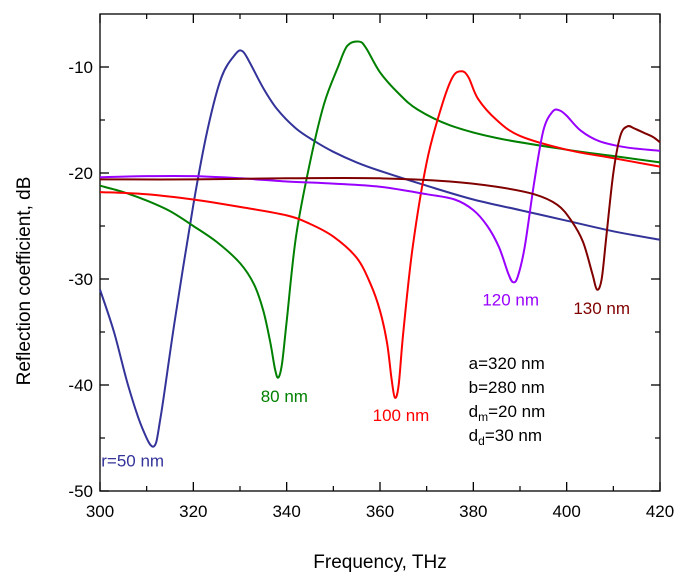 The height and width of the screenshot is (581, 683). I want to click on parameter-line-2: dm=20 nm, so click(507, 413).